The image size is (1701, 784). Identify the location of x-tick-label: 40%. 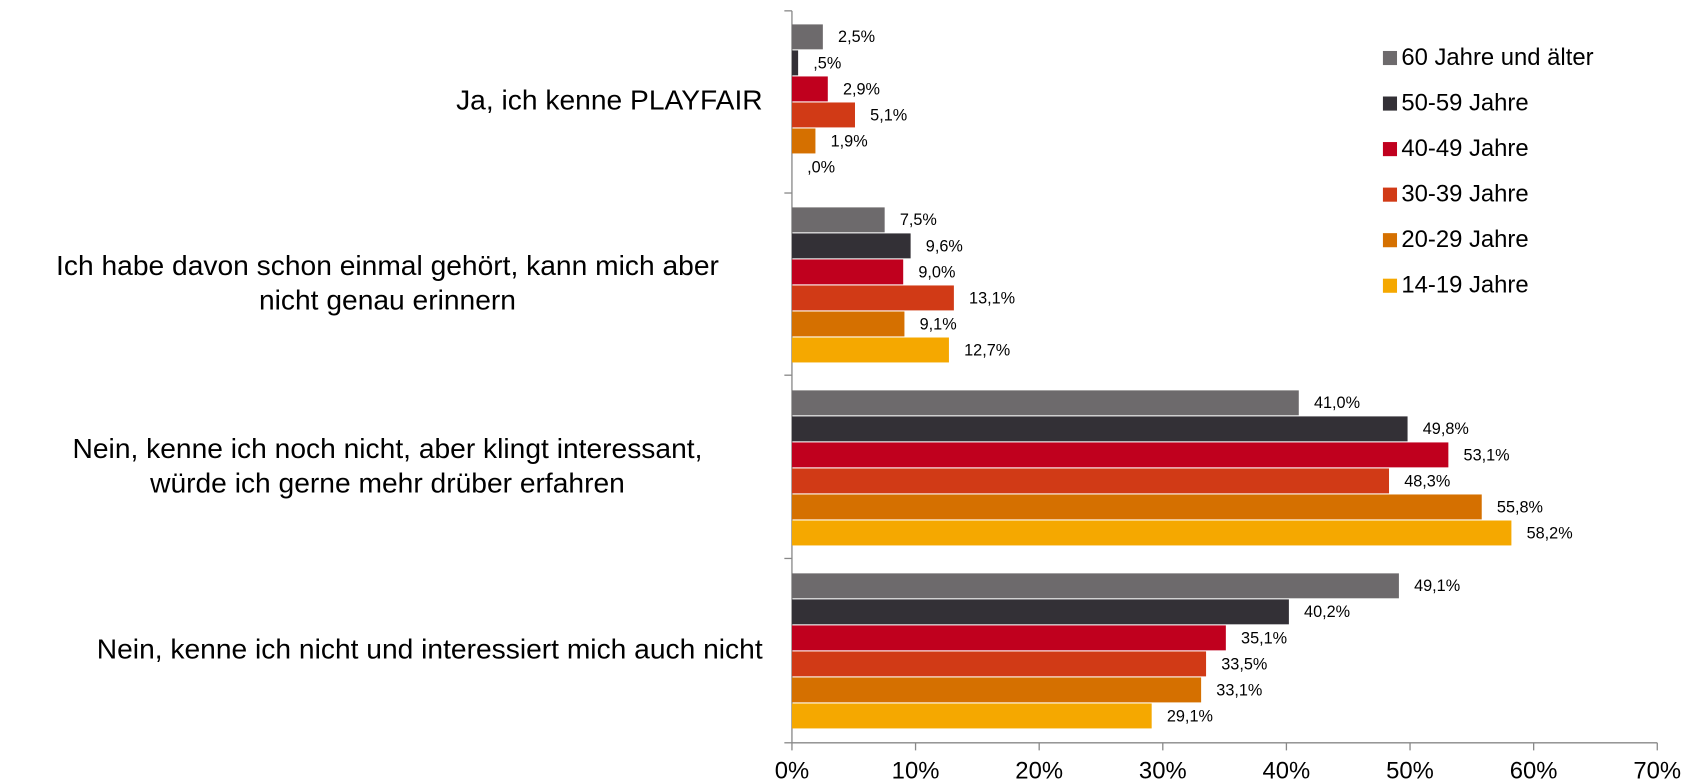
(1287, 770).